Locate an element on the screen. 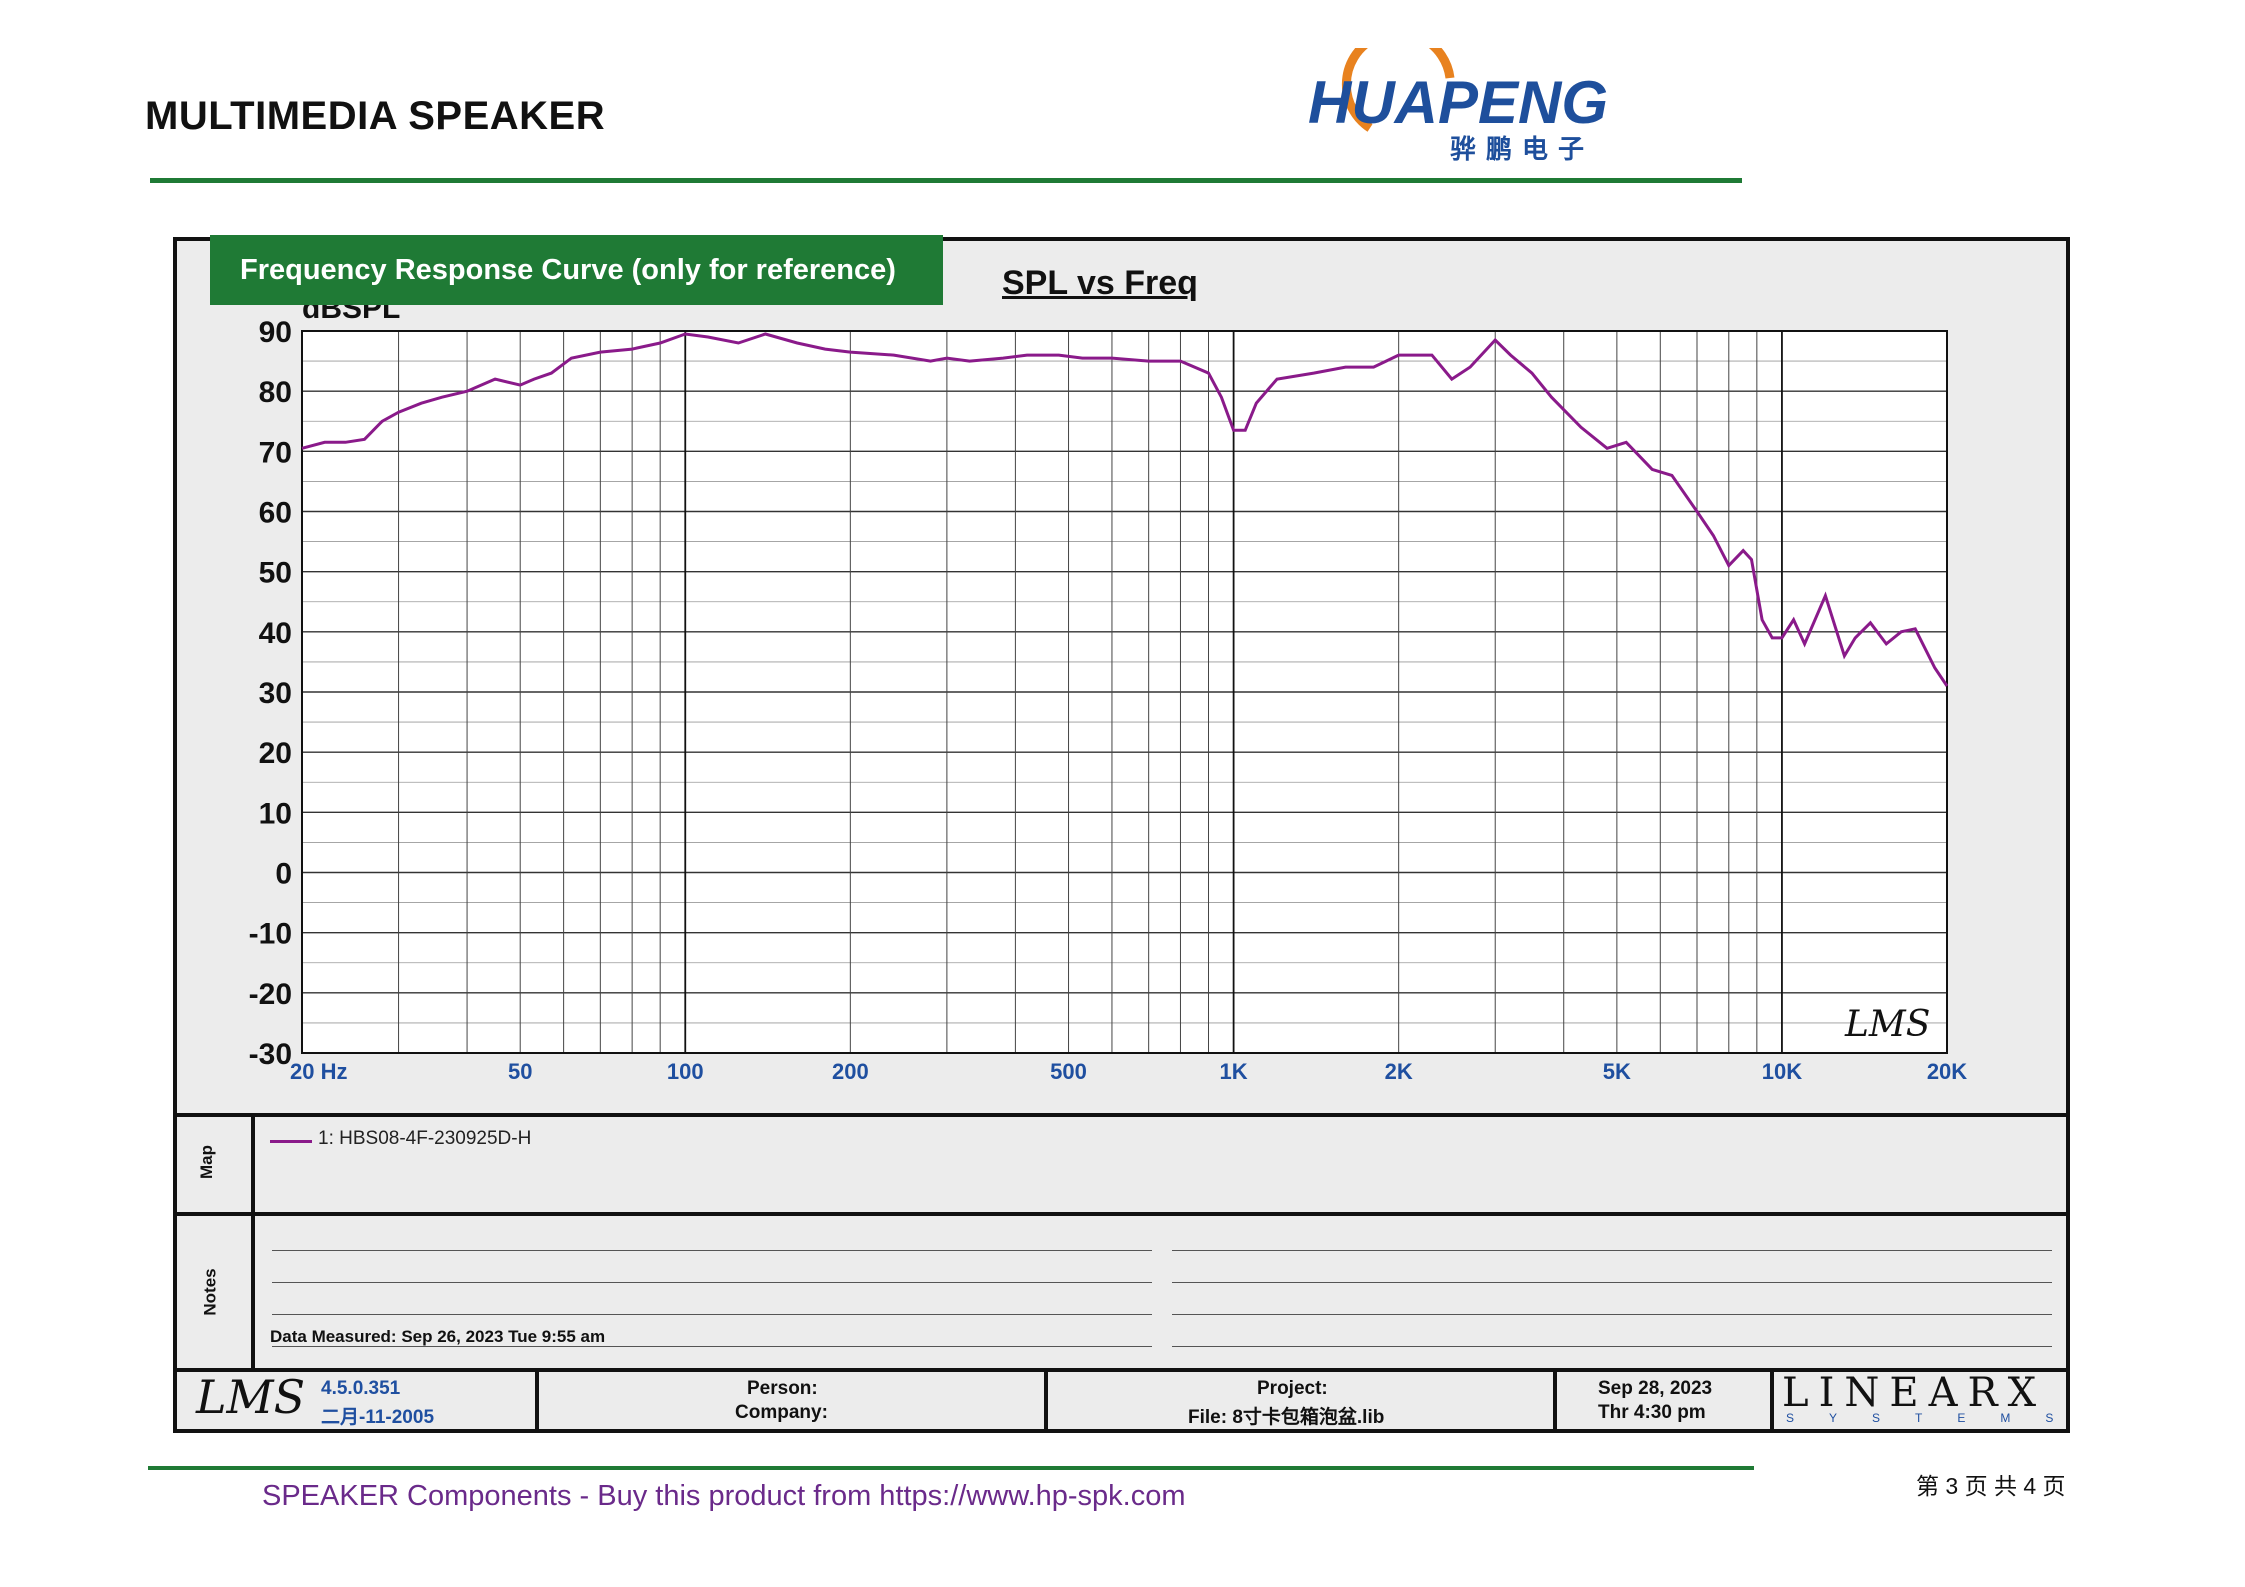 Image resolution: width=2245 pixels, height=1587 pixels. band-label-divider is located at coordinates (253, 1241).